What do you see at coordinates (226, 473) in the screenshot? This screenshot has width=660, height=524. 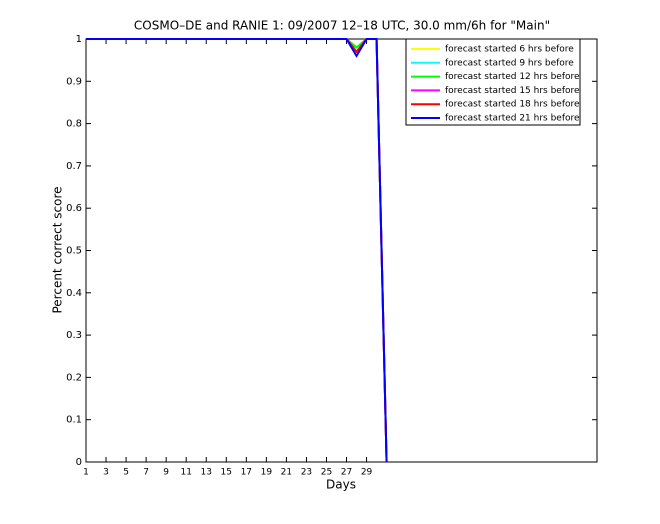 I see `x-tick-label: 15` at bounding box center [226, 473].